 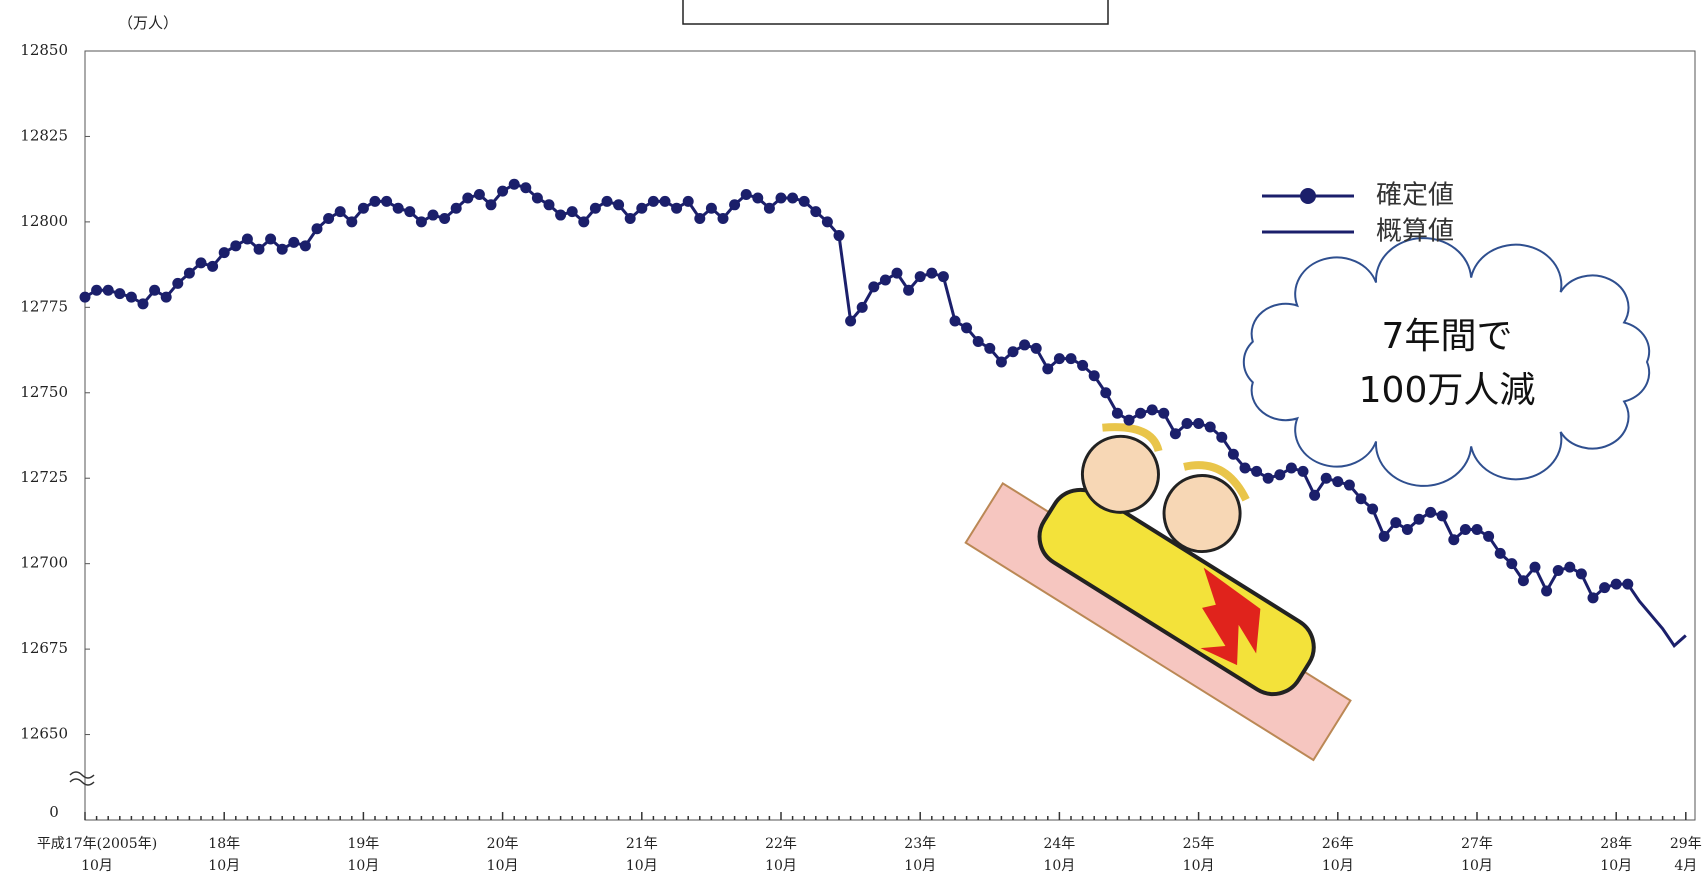 I want to click on y-tick-label: 12650, so click(x=44, y=734).